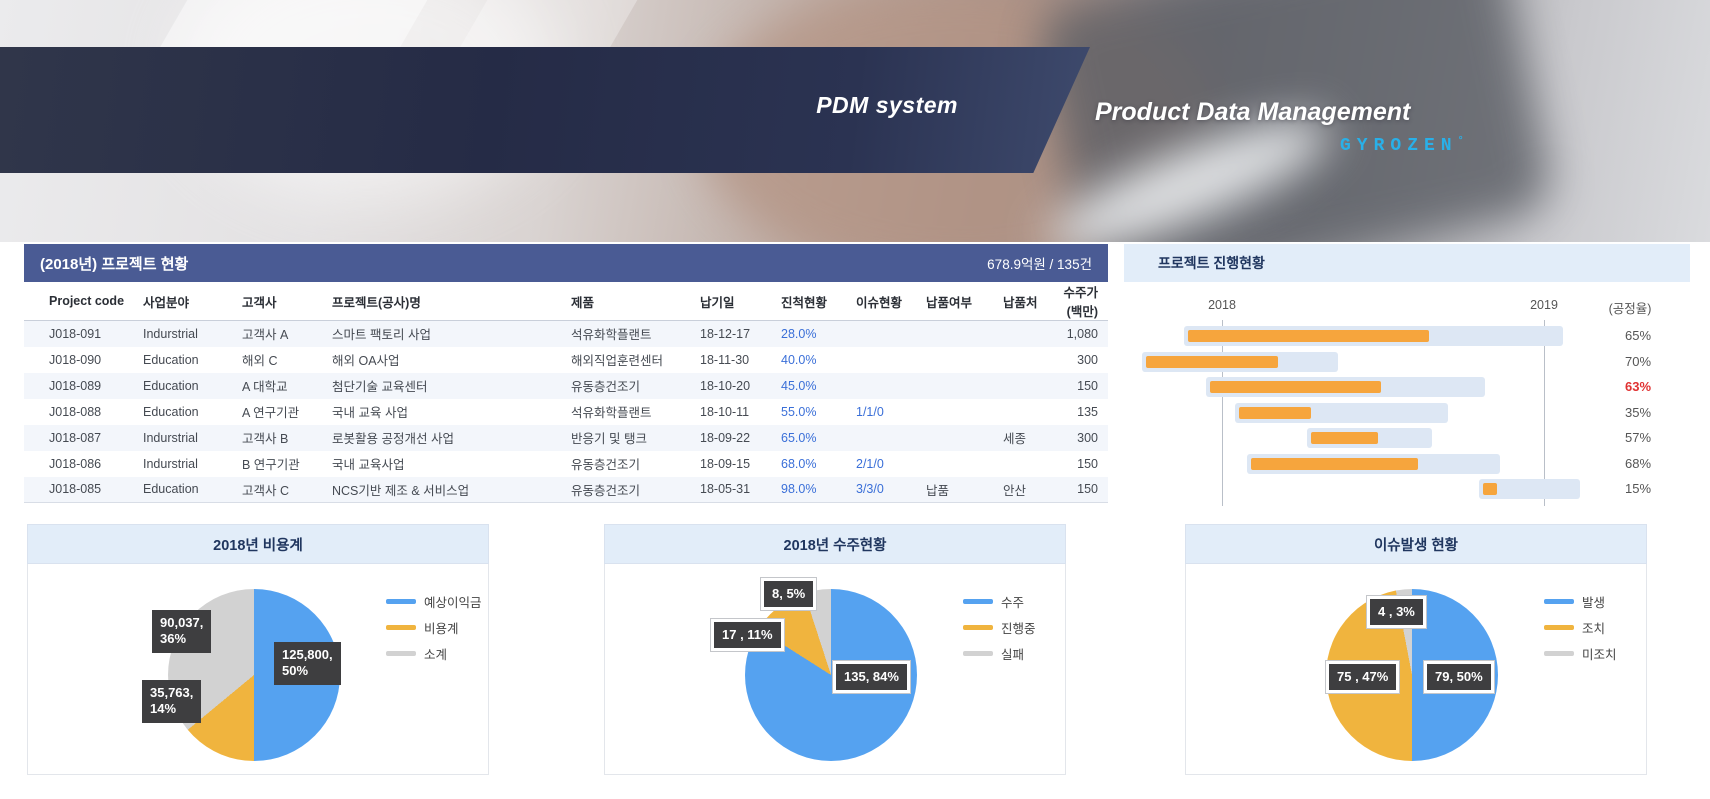 This screenshot has width=1710, height=799. Describe the element at coordinates (1544, 413) in the screenshot. I see `gridline-2019` at that location.